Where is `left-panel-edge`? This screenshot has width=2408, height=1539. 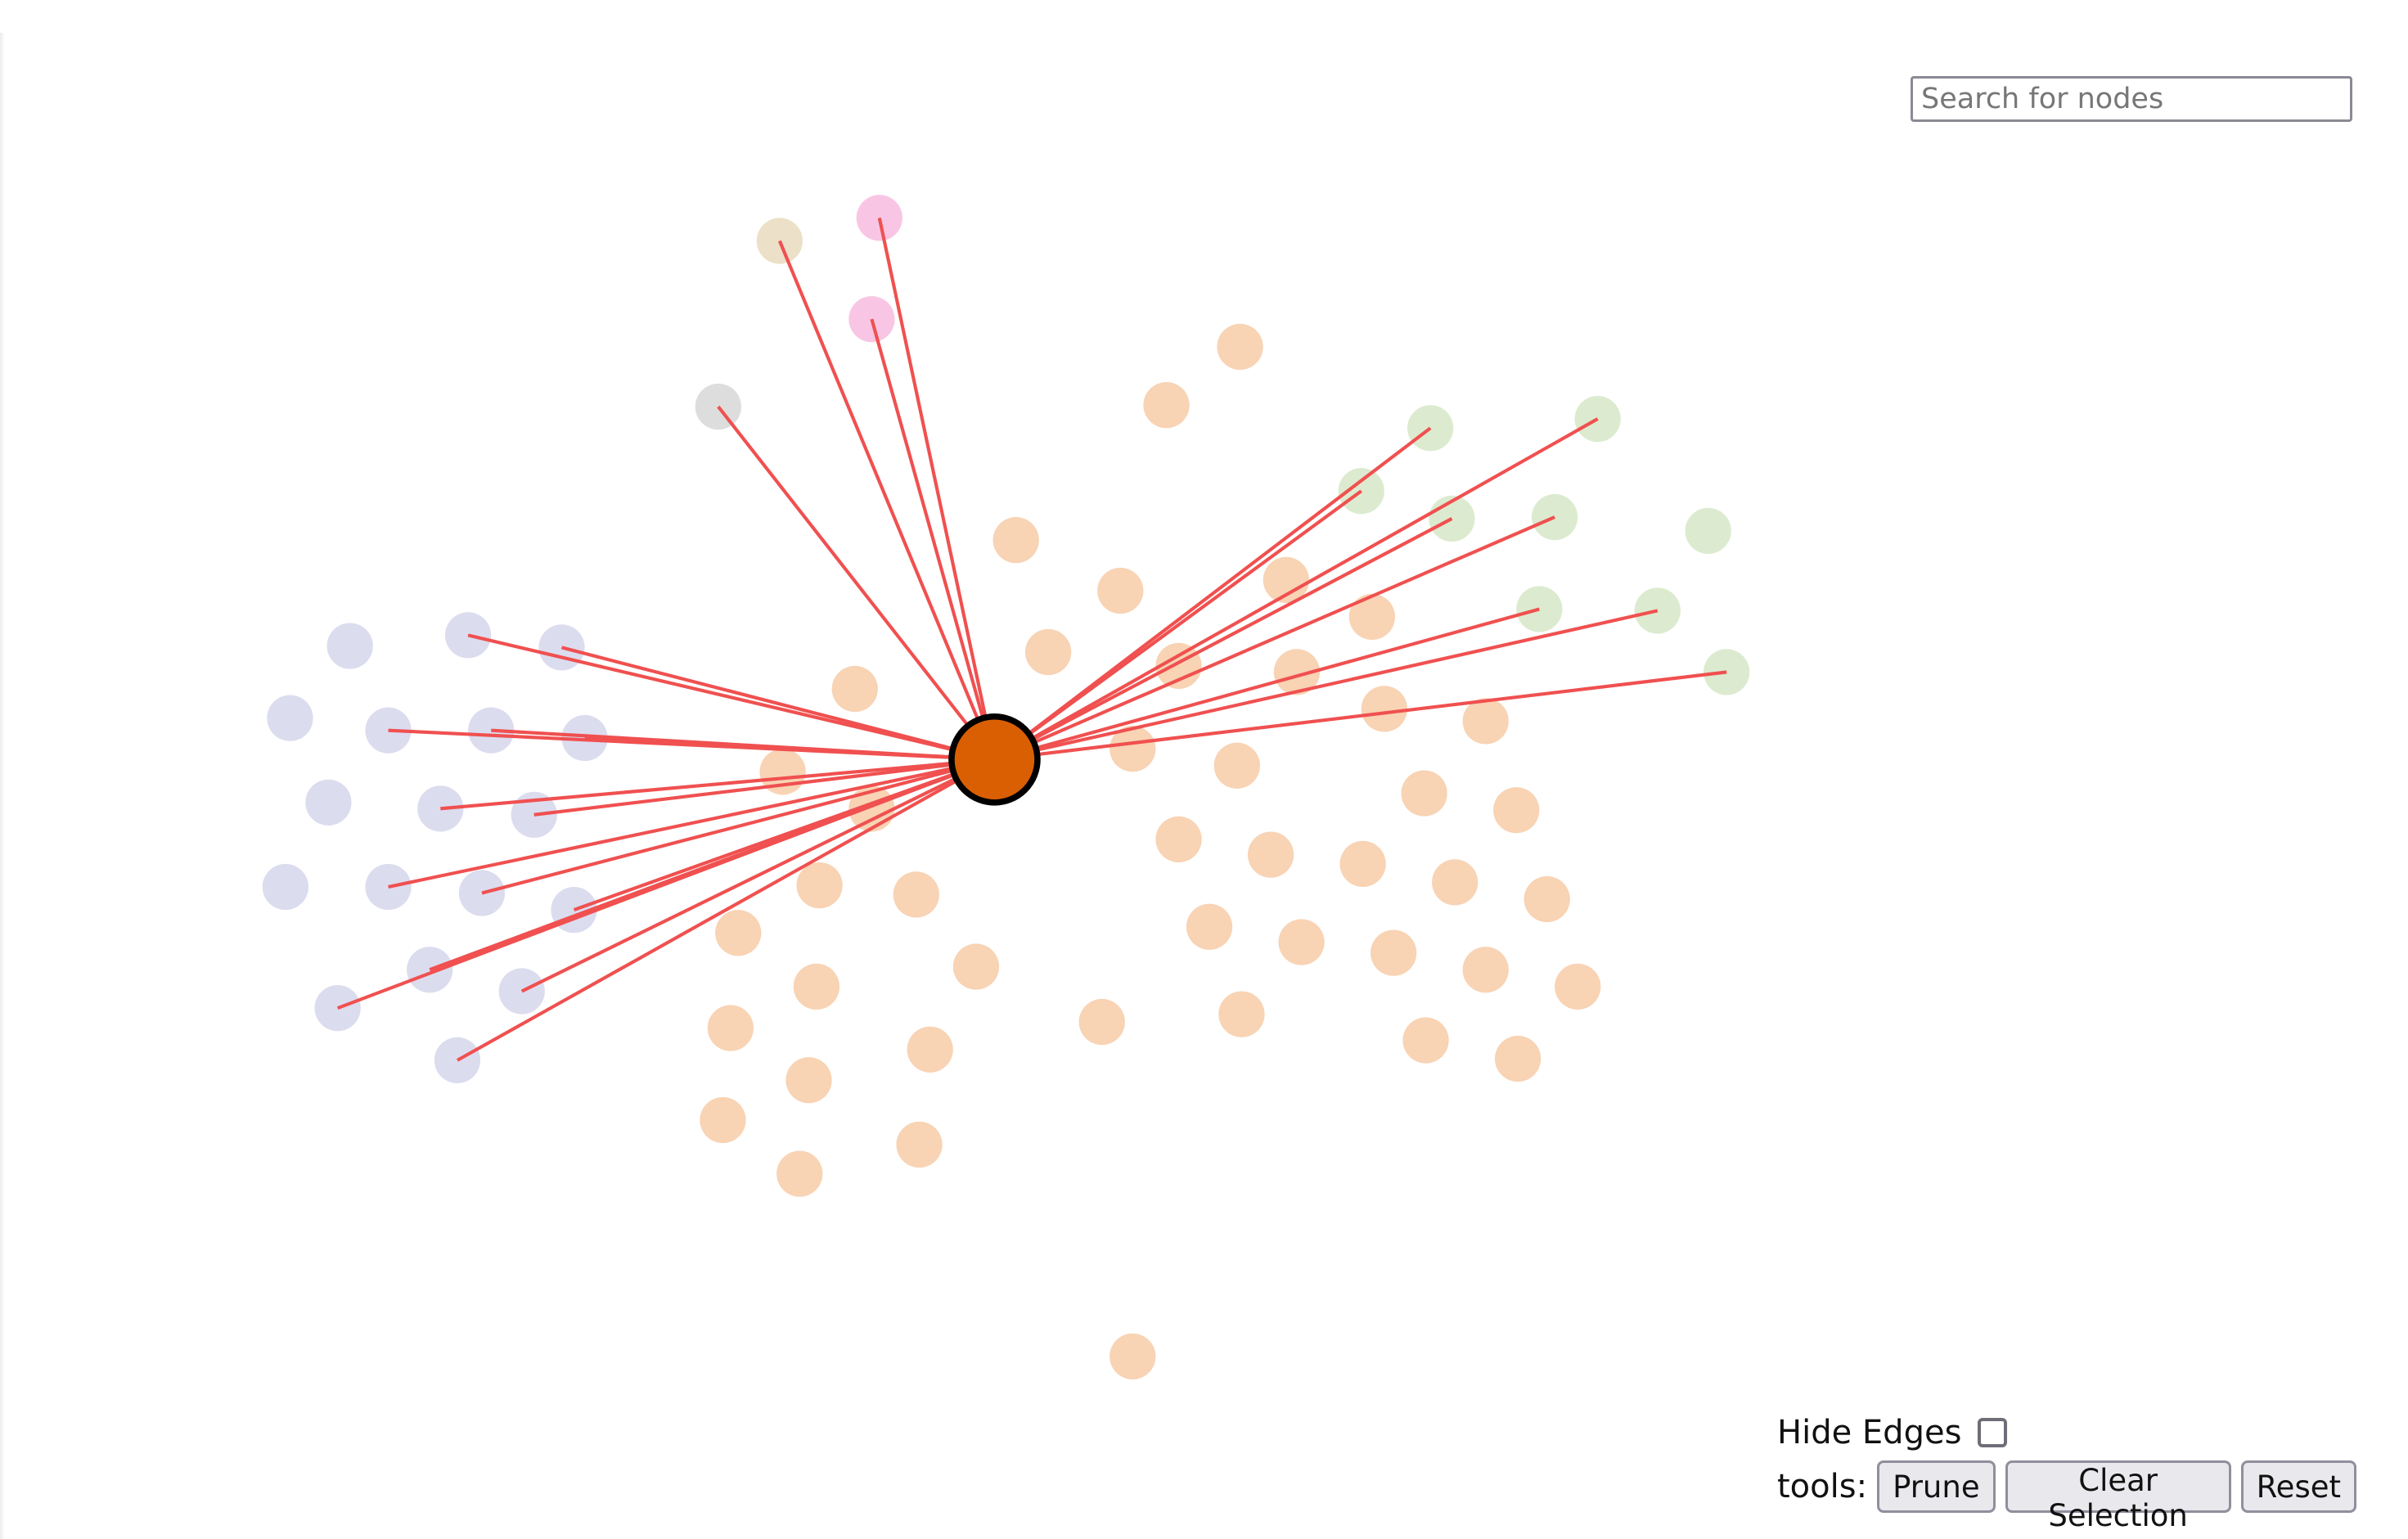
left-panel-edge is located at coordinates (3, 786).